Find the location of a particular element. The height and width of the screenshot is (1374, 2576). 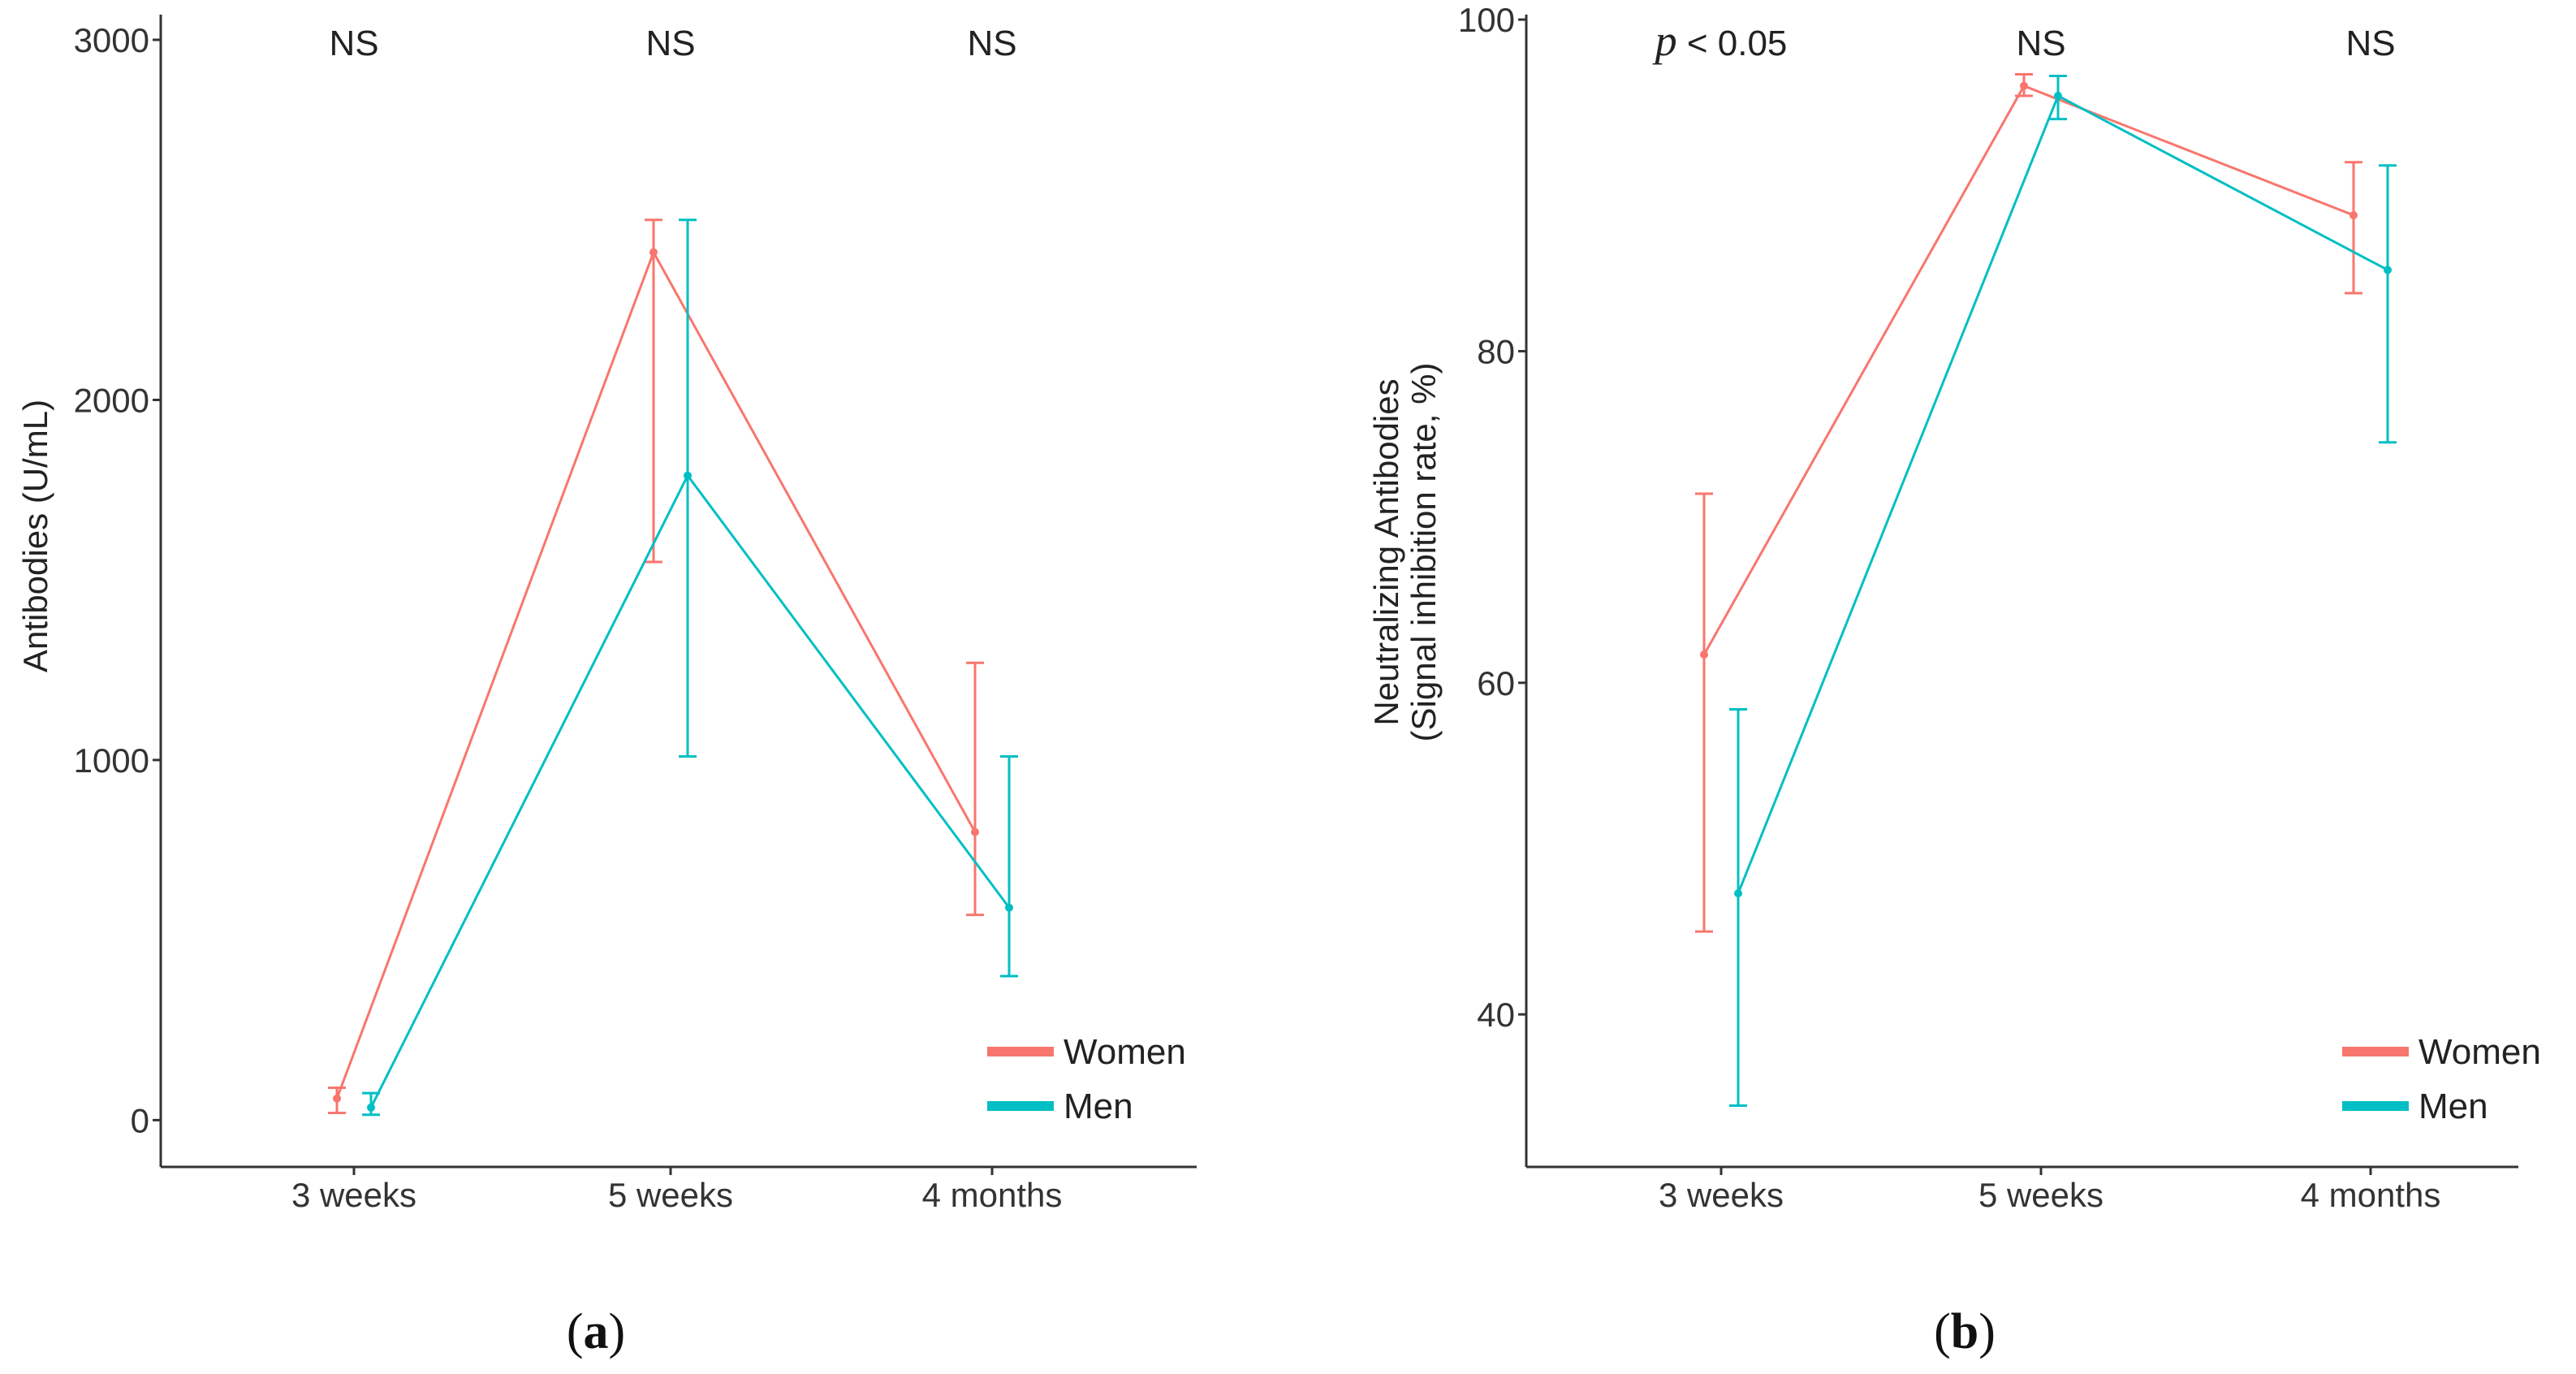

y-tick-label: 60 is located at coordinates (1496, 683).